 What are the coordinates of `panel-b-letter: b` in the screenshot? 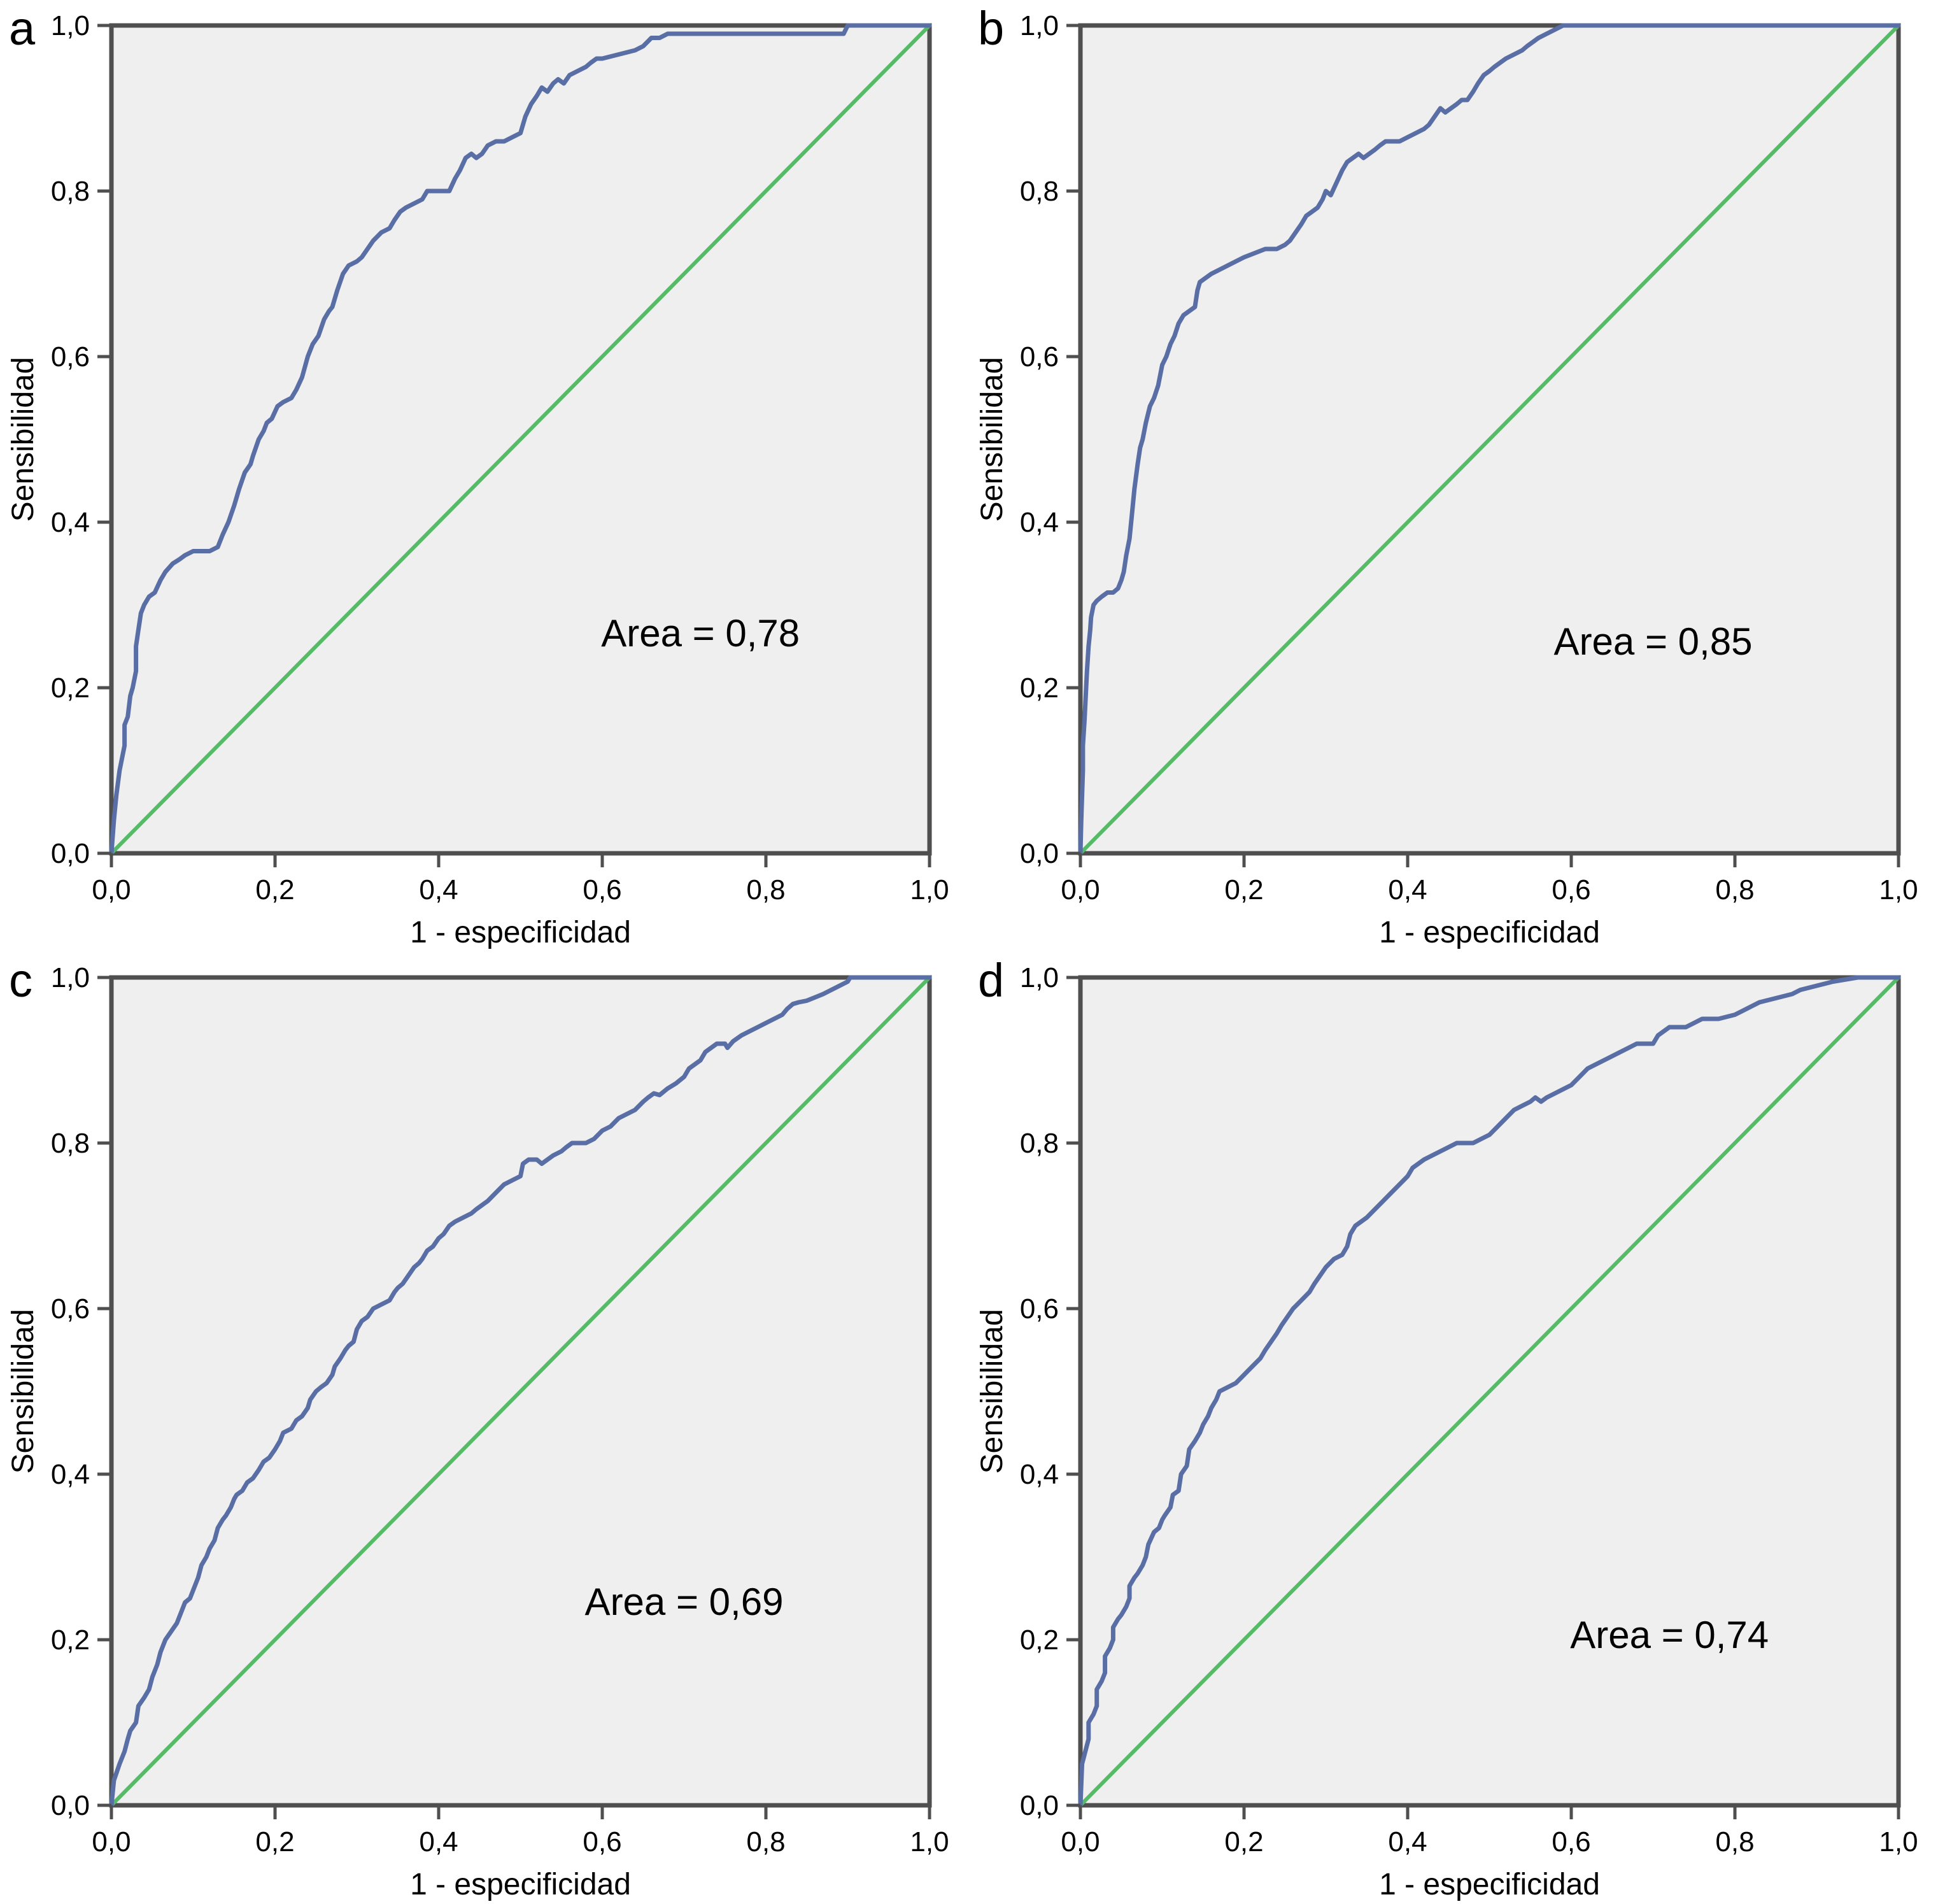 It's located at (992, 28).